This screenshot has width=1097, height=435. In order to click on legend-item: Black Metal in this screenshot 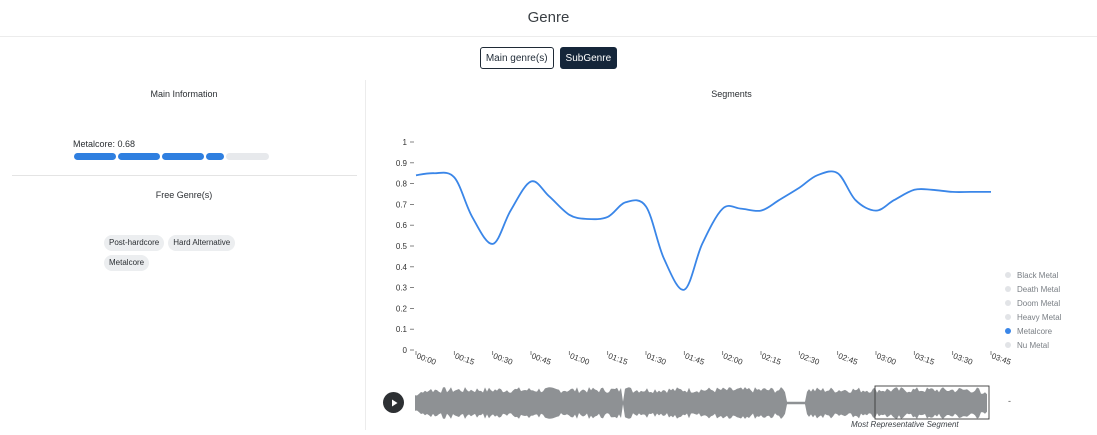, I will do `click(1033, 275)`.